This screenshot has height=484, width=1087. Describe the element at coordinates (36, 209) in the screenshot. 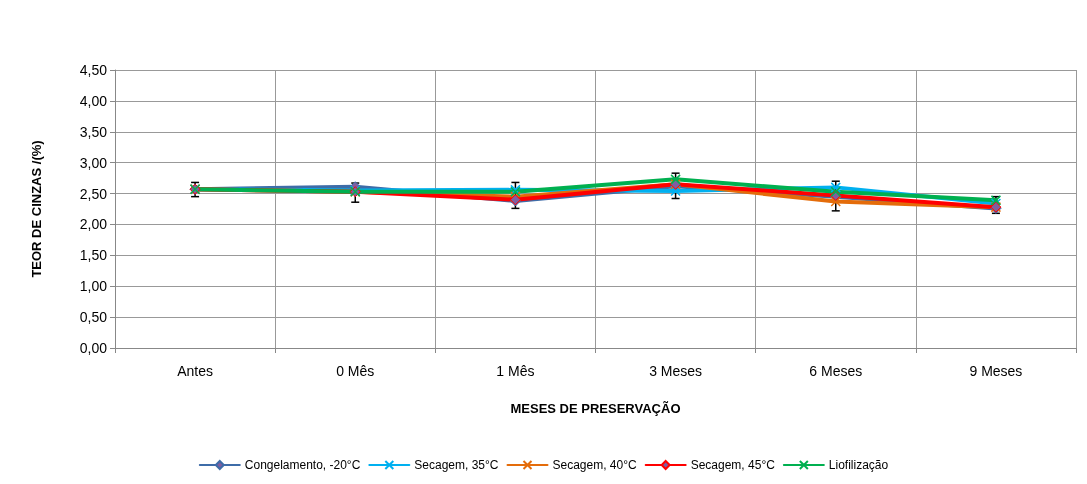

I see `y-axis-title: TEOR DE CINZAS /(%)` at that location.